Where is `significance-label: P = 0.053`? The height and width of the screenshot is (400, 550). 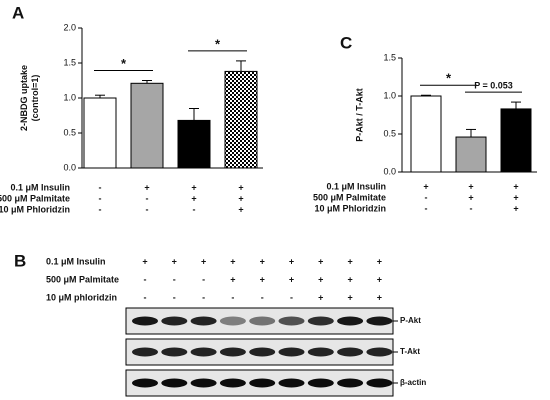 significance-label: P = 0.053 is located at coordinates (493, 85).